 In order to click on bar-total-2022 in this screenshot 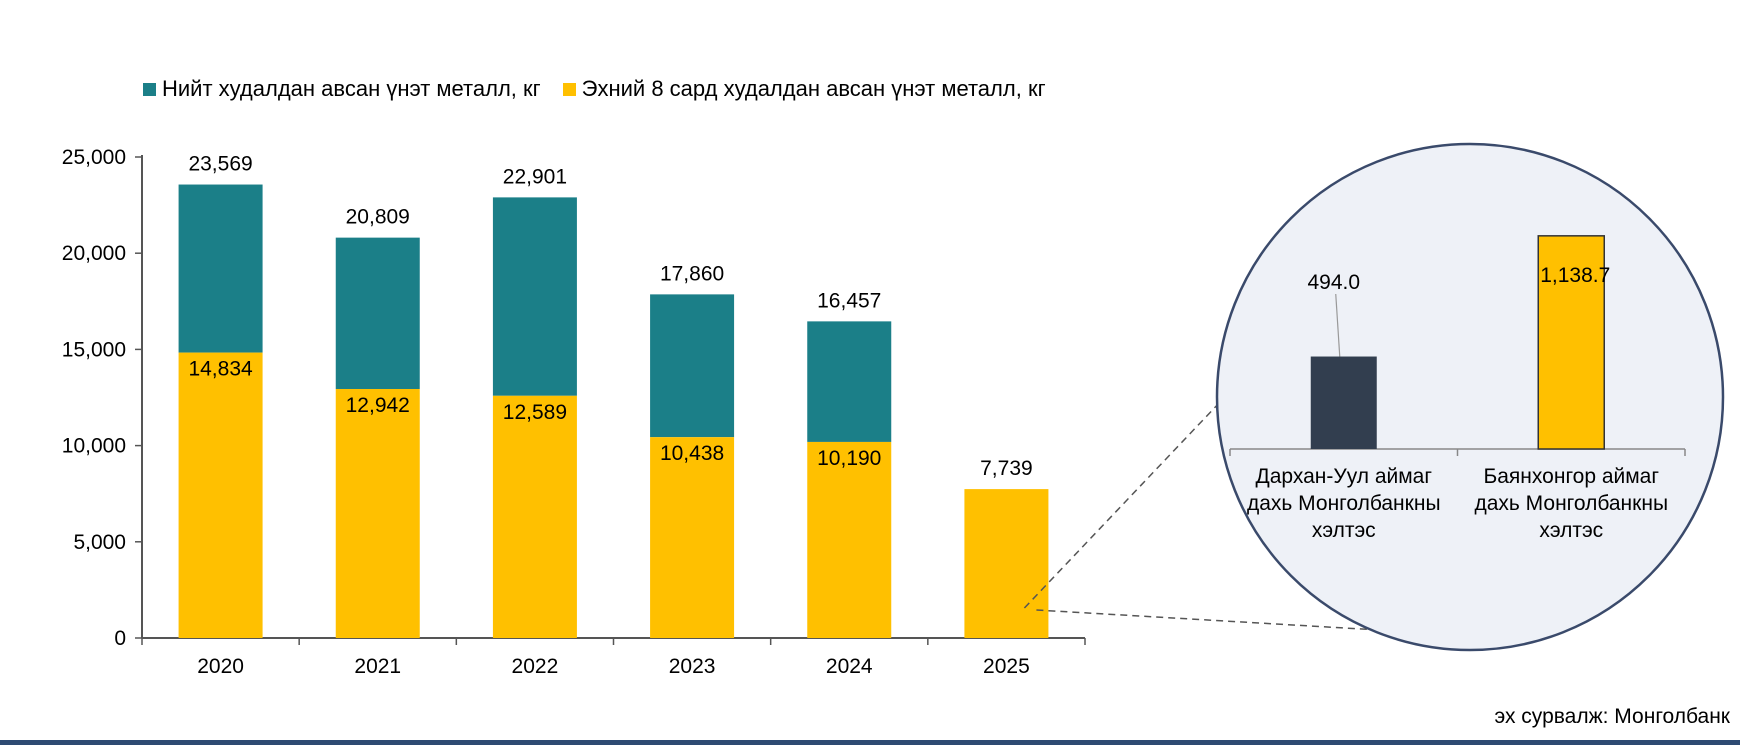, I will do `click(534, 296)`.